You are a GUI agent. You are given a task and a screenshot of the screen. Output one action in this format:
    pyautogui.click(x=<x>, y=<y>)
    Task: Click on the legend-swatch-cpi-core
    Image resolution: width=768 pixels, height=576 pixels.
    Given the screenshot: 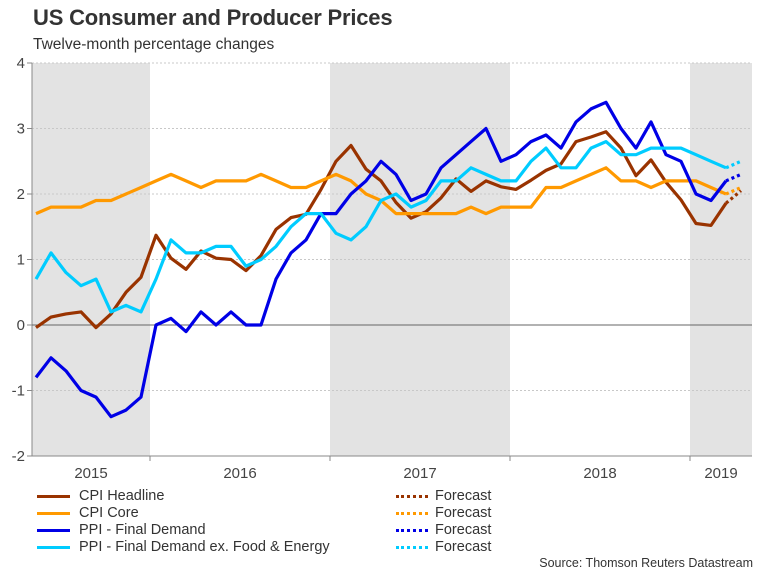 What is the action you would take?
    pyautogui.click(x=53, y=513)
    